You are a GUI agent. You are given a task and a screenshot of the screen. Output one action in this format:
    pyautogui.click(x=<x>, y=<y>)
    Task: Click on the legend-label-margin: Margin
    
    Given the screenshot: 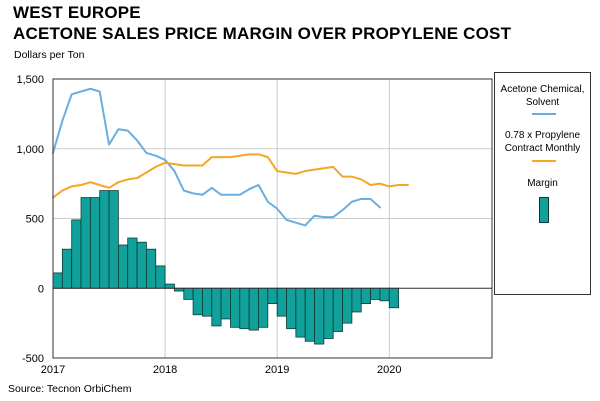 What is the action you would take?
    pyautogui.click(x=542, y=183)
    